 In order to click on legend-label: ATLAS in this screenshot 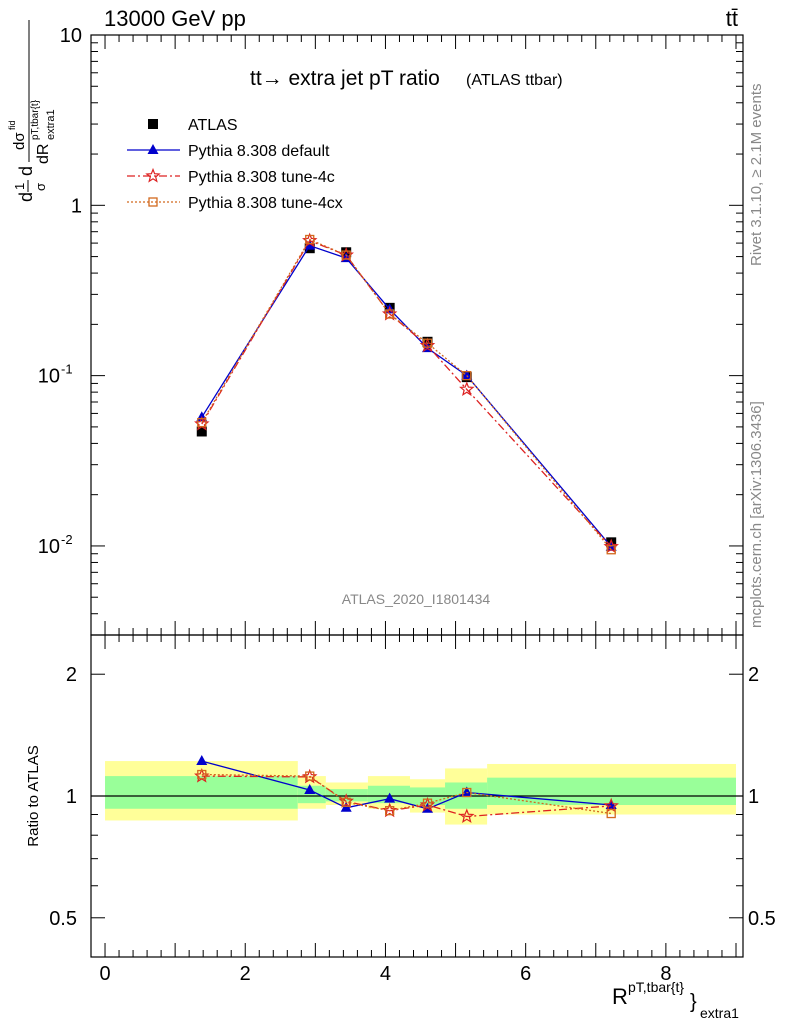, I will do `click(213, 125)`.